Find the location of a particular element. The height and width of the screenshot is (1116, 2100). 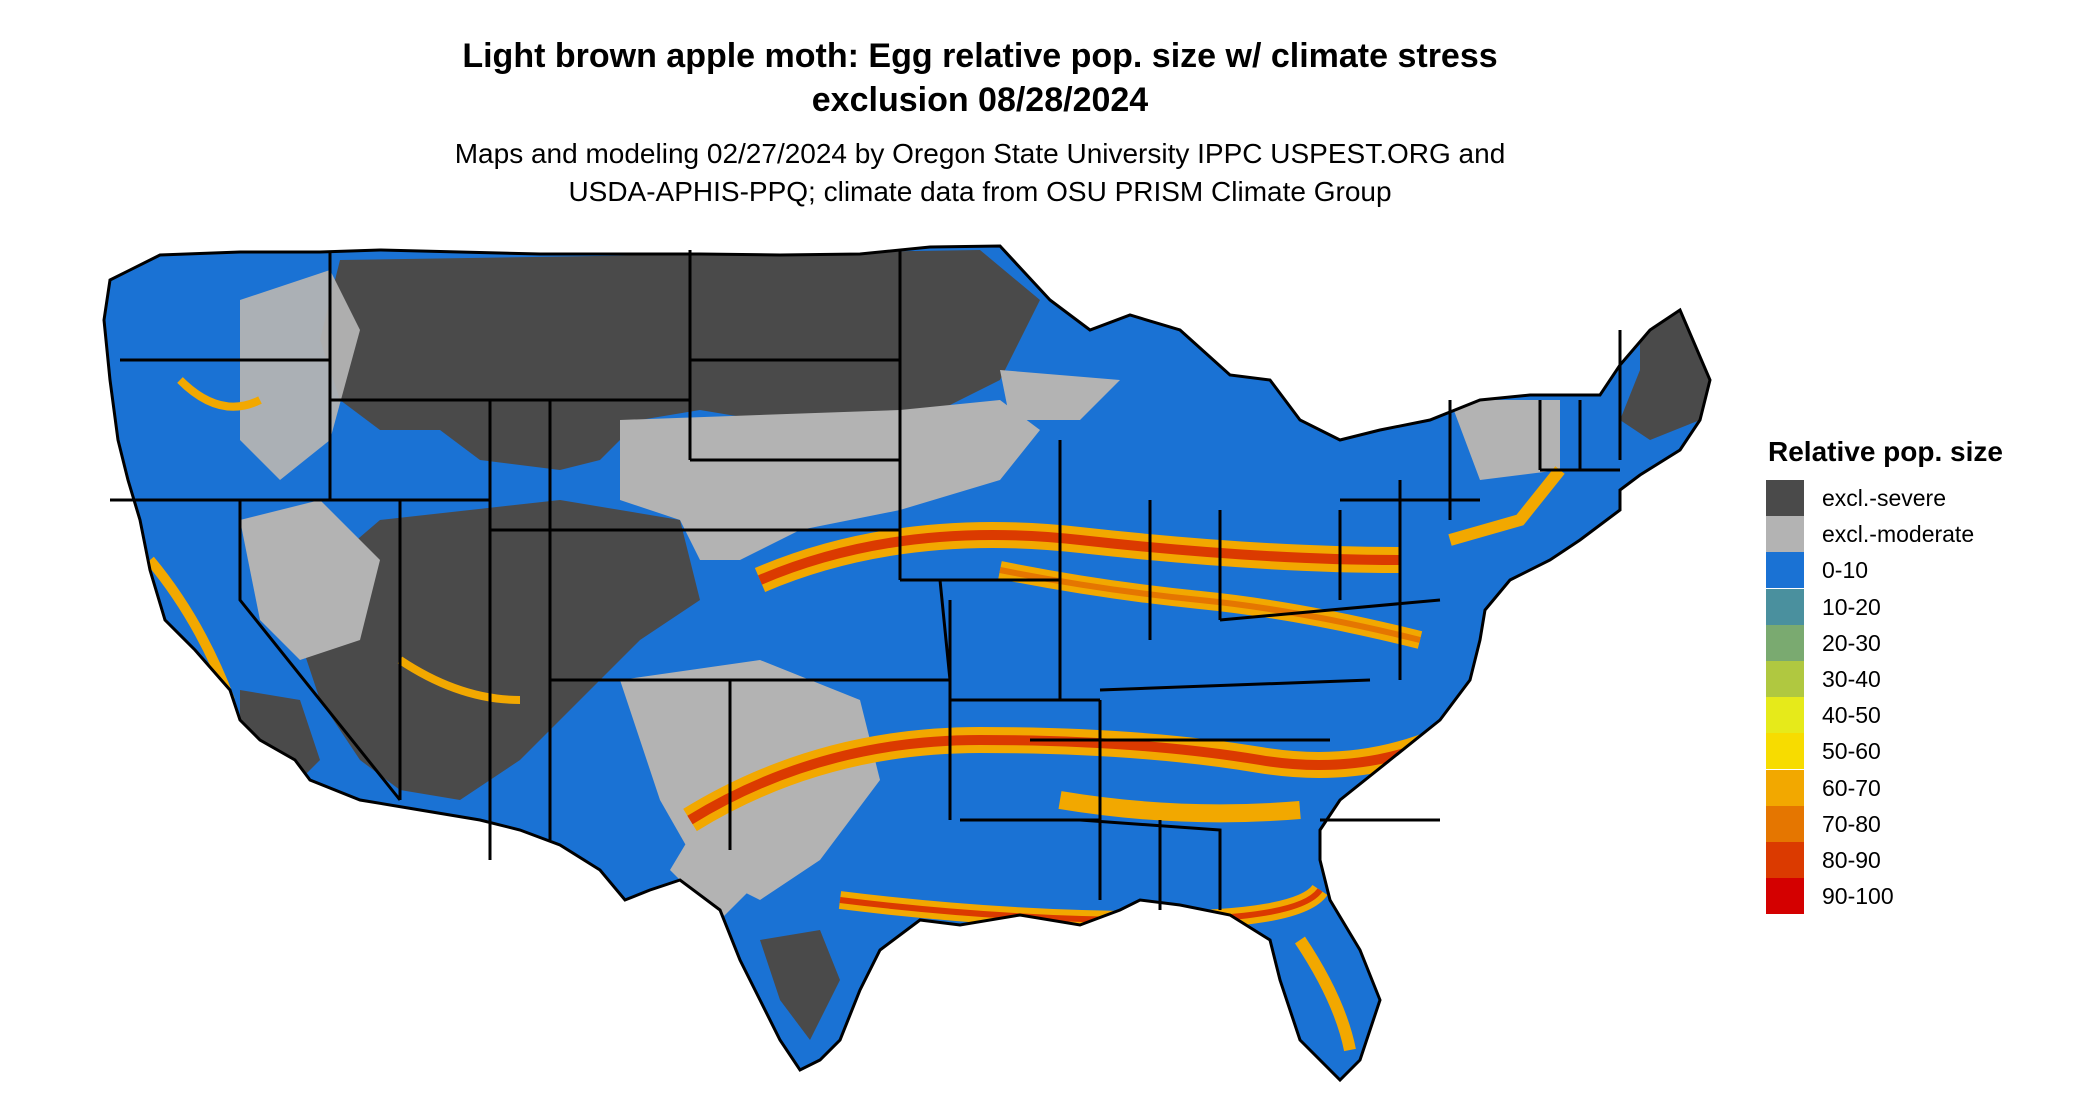

legend-label: 60-70 is located at coordinates (1851, 787).